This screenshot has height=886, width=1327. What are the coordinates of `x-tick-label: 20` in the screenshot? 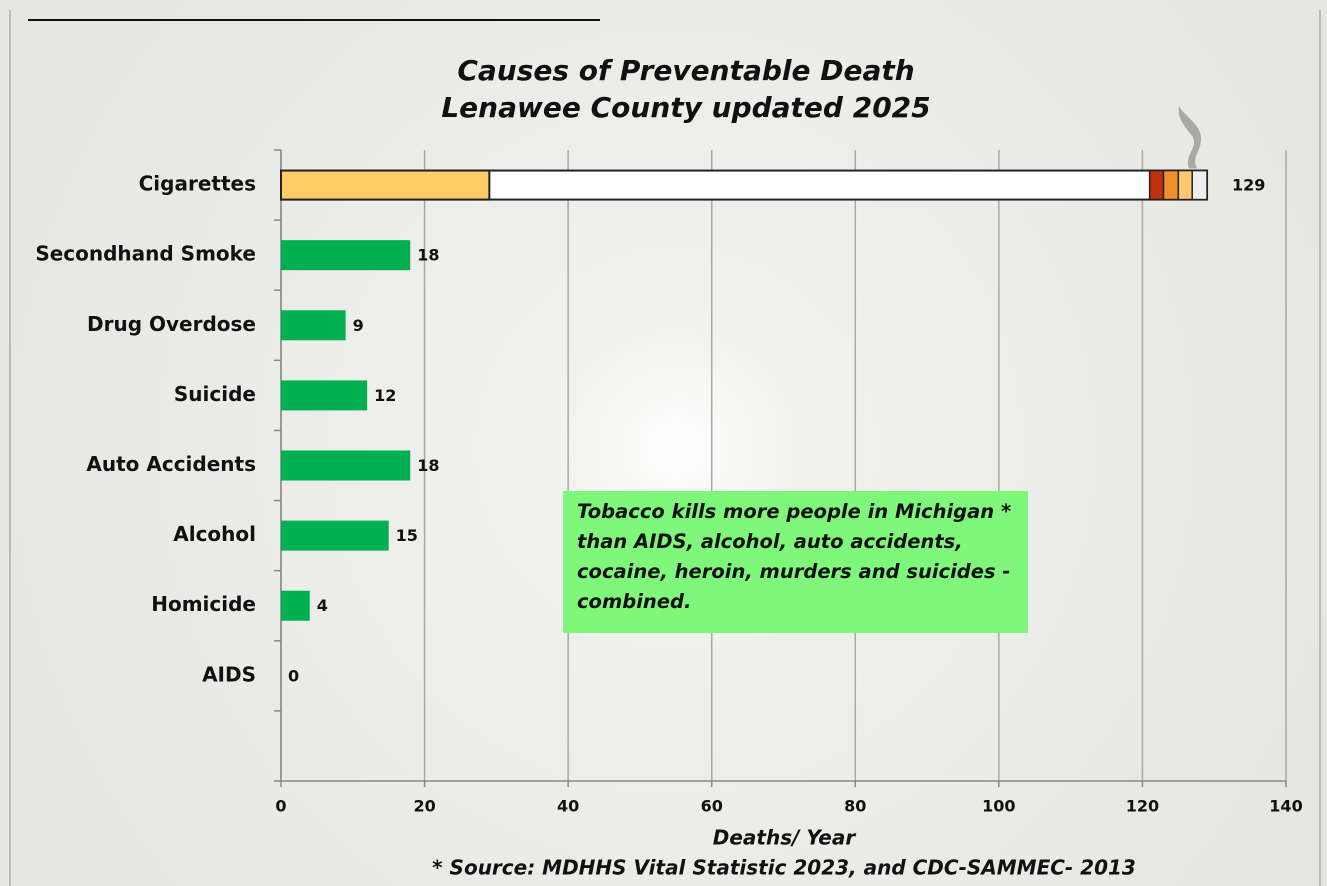 It's located at (424, 806).